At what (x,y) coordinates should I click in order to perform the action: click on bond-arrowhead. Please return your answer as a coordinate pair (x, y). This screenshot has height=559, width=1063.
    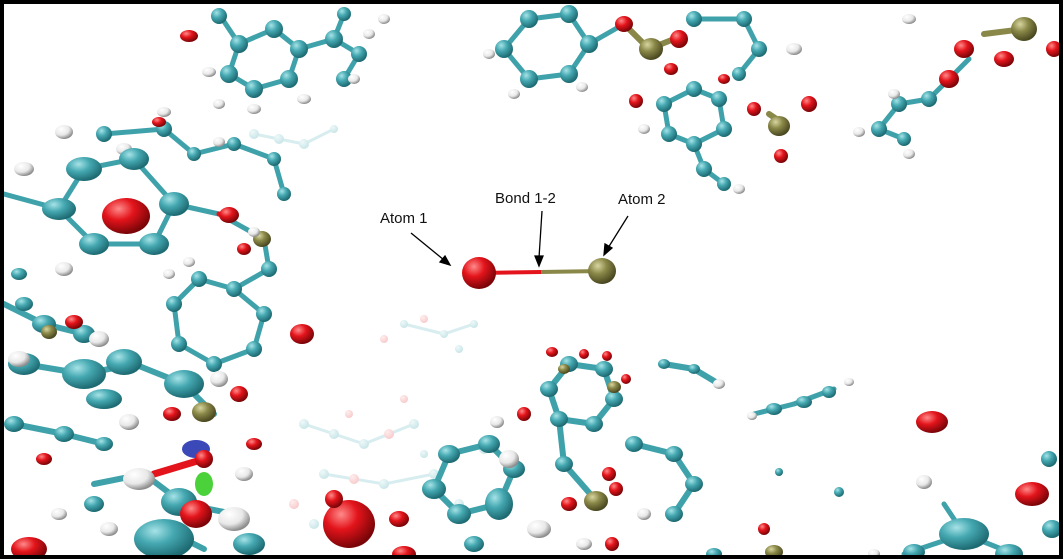
    Looking at the image, I should click on (539, 261).